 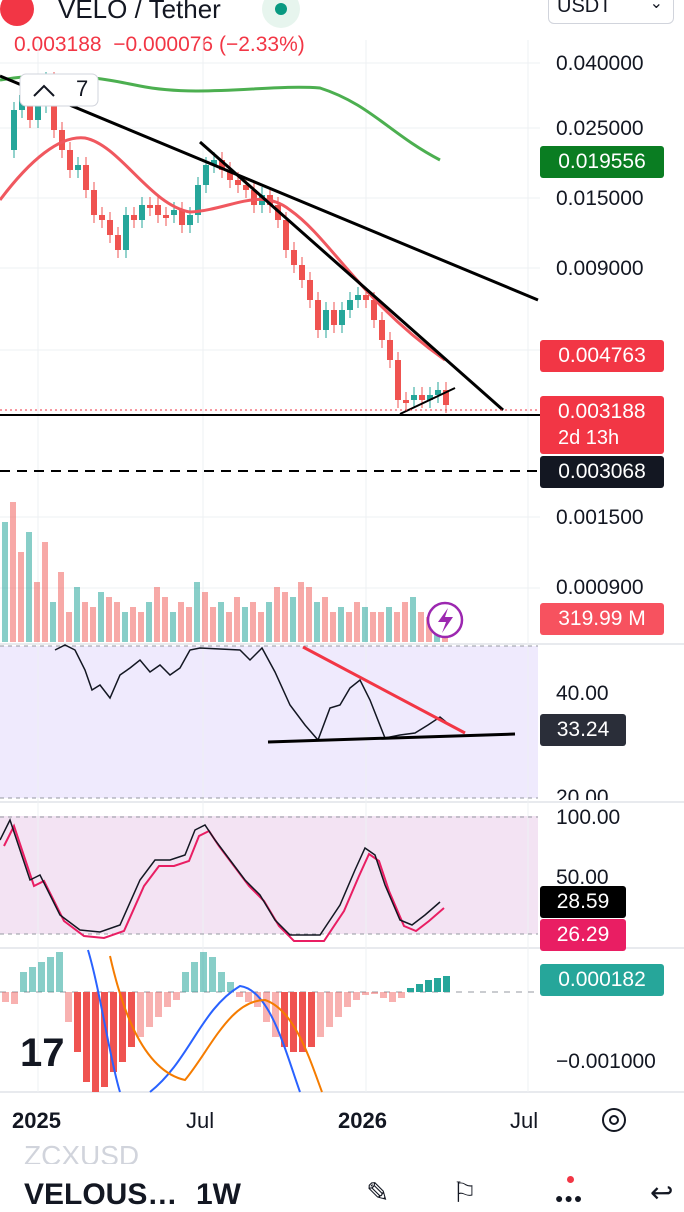 I want to click on rsi-tick: 40.00, so click(x=582, y=693).